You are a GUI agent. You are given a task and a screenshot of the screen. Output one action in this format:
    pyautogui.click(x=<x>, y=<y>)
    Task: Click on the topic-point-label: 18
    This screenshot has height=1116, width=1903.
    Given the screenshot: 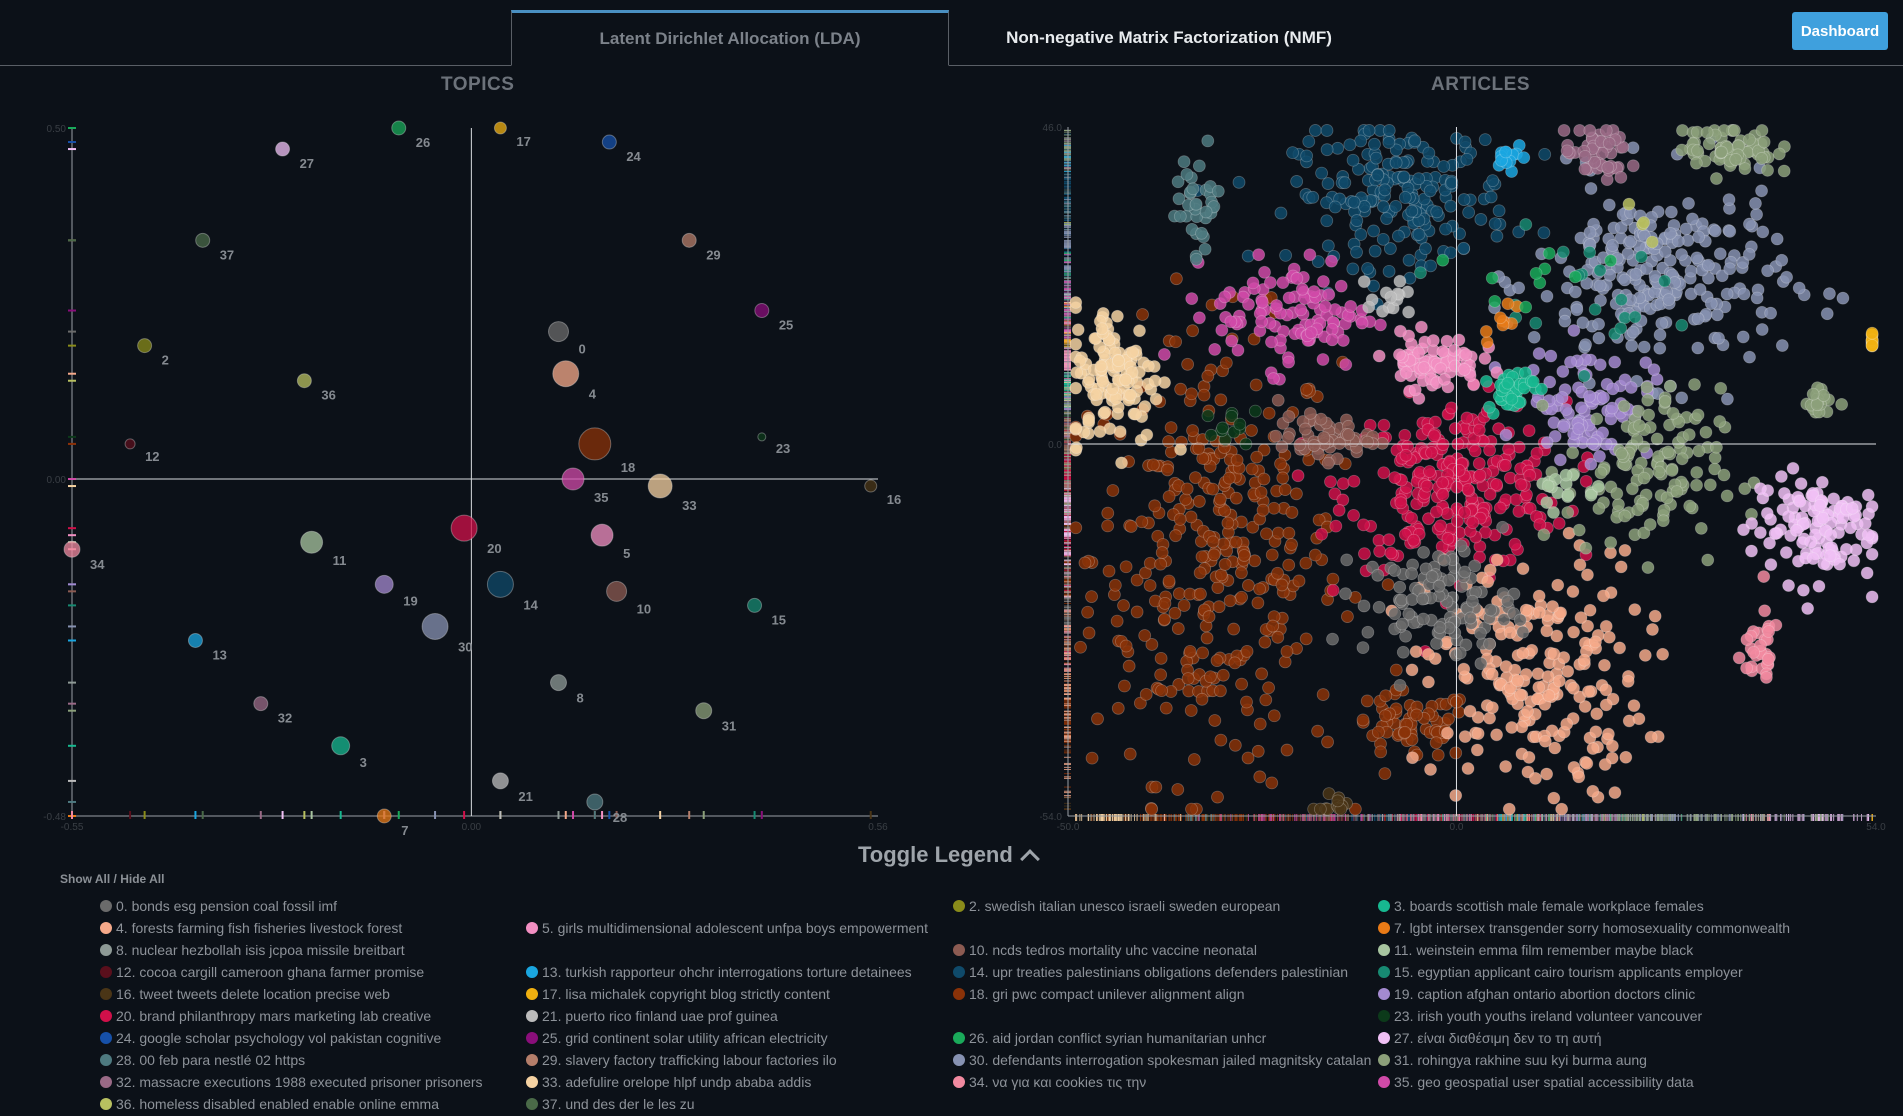 What is the action you would take?
    pyautogui.click(x=628, y=467)
    